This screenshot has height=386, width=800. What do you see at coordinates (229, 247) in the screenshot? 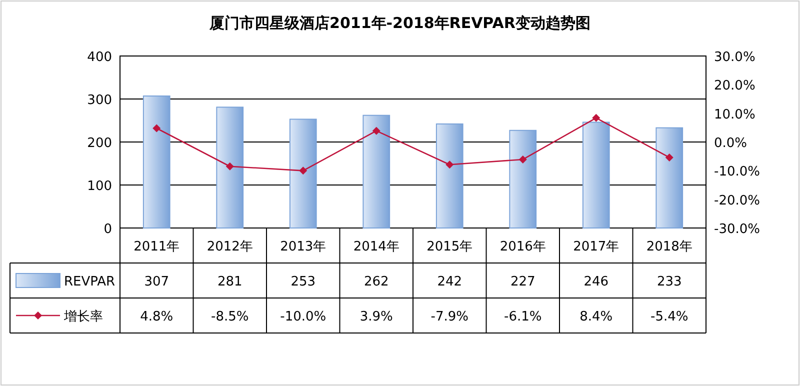
I see `x-tick-label: 2012年` at bounding box center [229, 247].